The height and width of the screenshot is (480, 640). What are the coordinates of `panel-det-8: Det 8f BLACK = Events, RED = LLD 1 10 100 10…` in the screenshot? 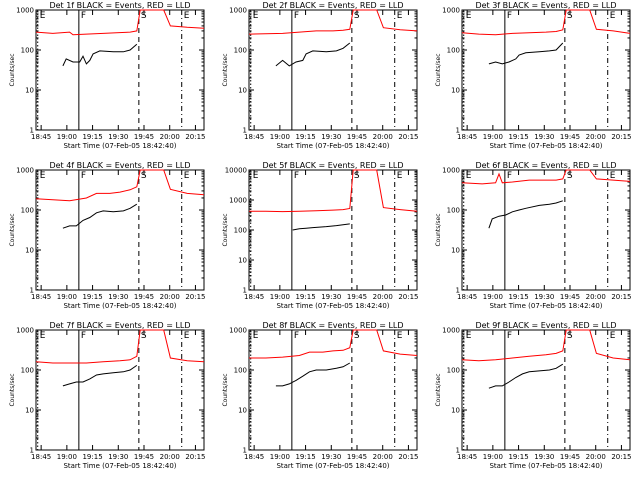 It's located at (320, 395).